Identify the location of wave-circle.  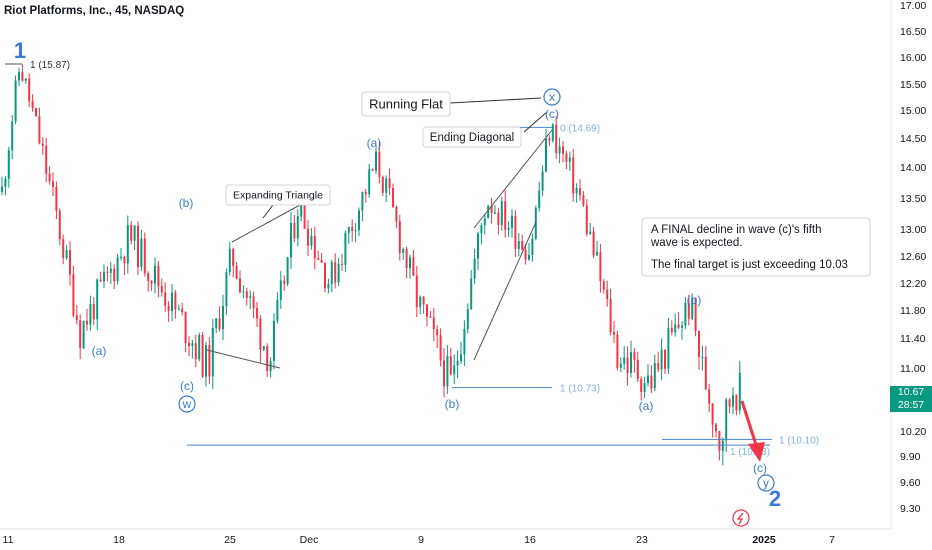
(552, 97).